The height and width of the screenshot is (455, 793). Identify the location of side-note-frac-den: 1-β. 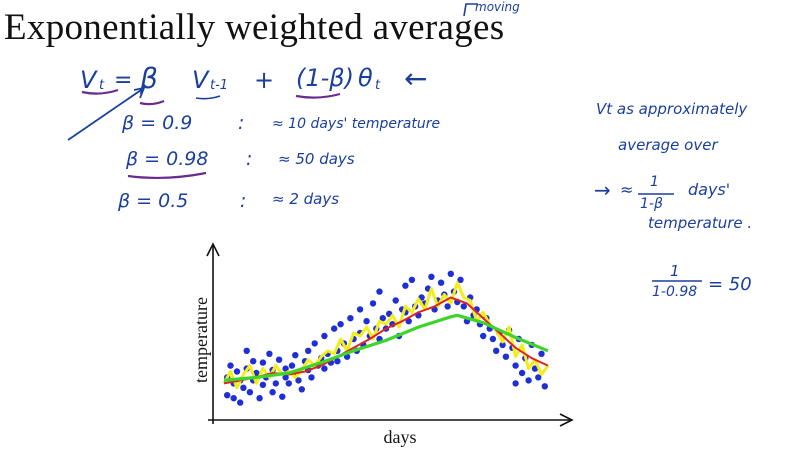
(651, 204).